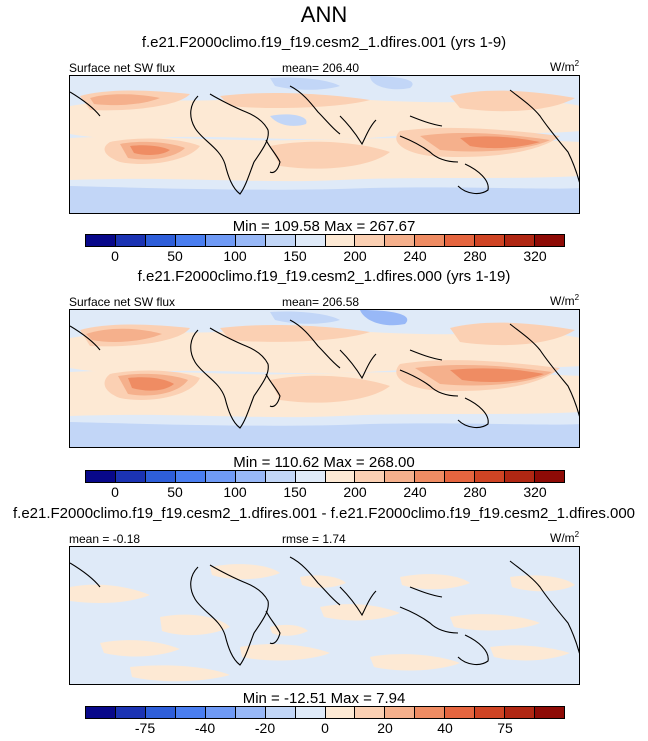 This screenshot has width=648, height=741. I want to click on colorbar-tick-label: 20, so click(385, 728).